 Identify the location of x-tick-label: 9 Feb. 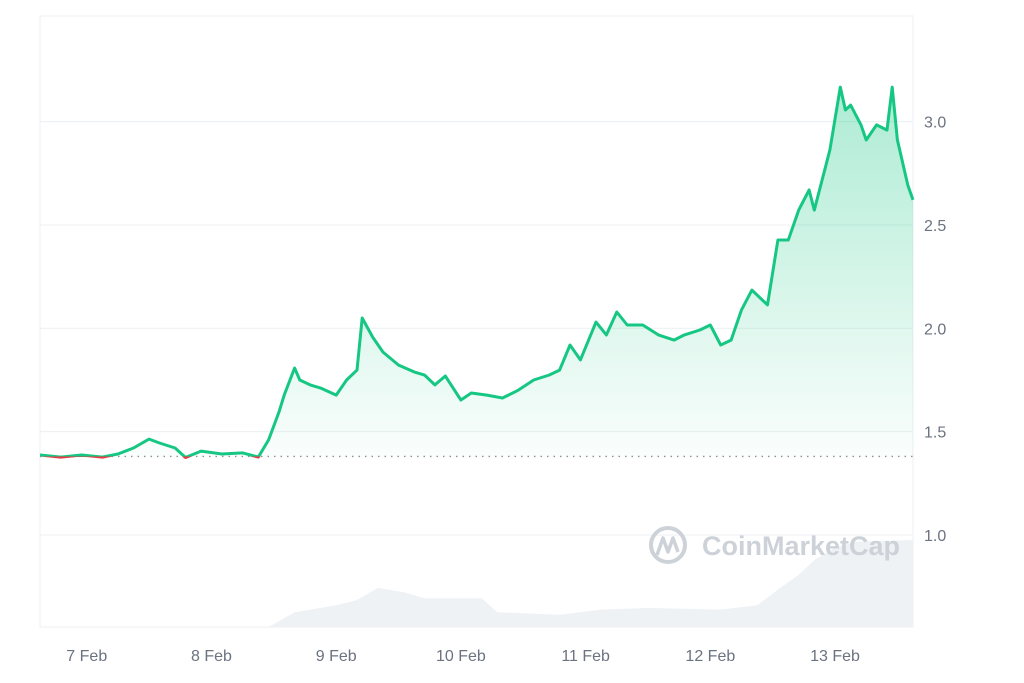
(336, 656).